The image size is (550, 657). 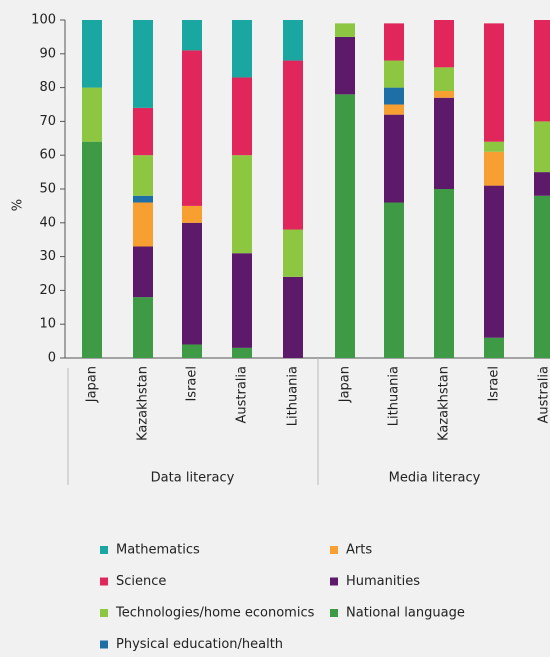 I want to click on y-tick-label: 100, so click(x=43, y=20).